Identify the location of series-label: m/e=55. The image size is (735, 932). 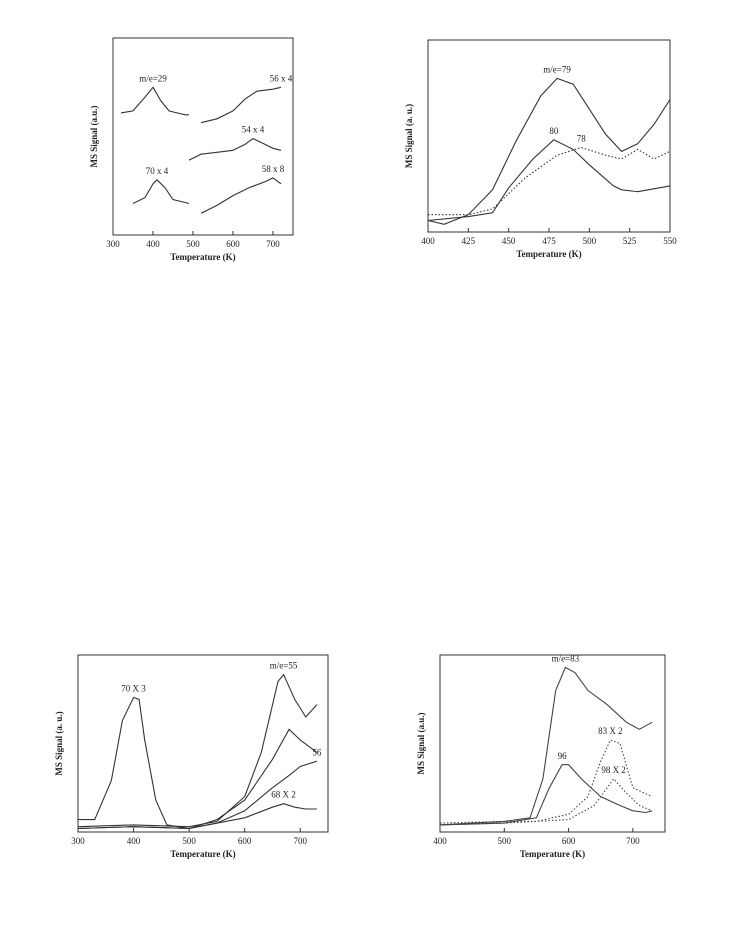
(284, 666).